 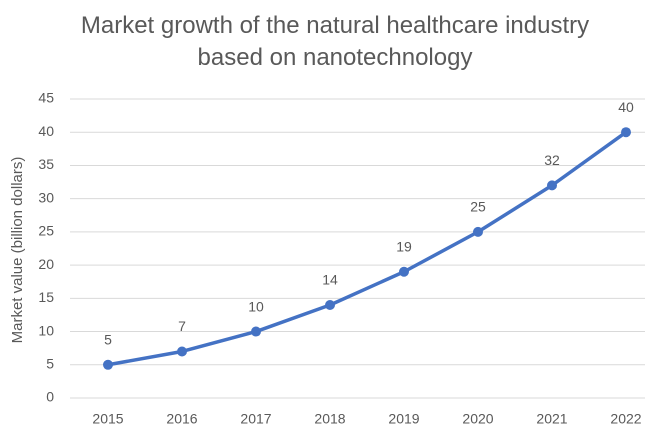 What do you see at coordinates (50, 397) in the screenshot?
I see `y-tick-label: 0` at bounding box center [50, 397].